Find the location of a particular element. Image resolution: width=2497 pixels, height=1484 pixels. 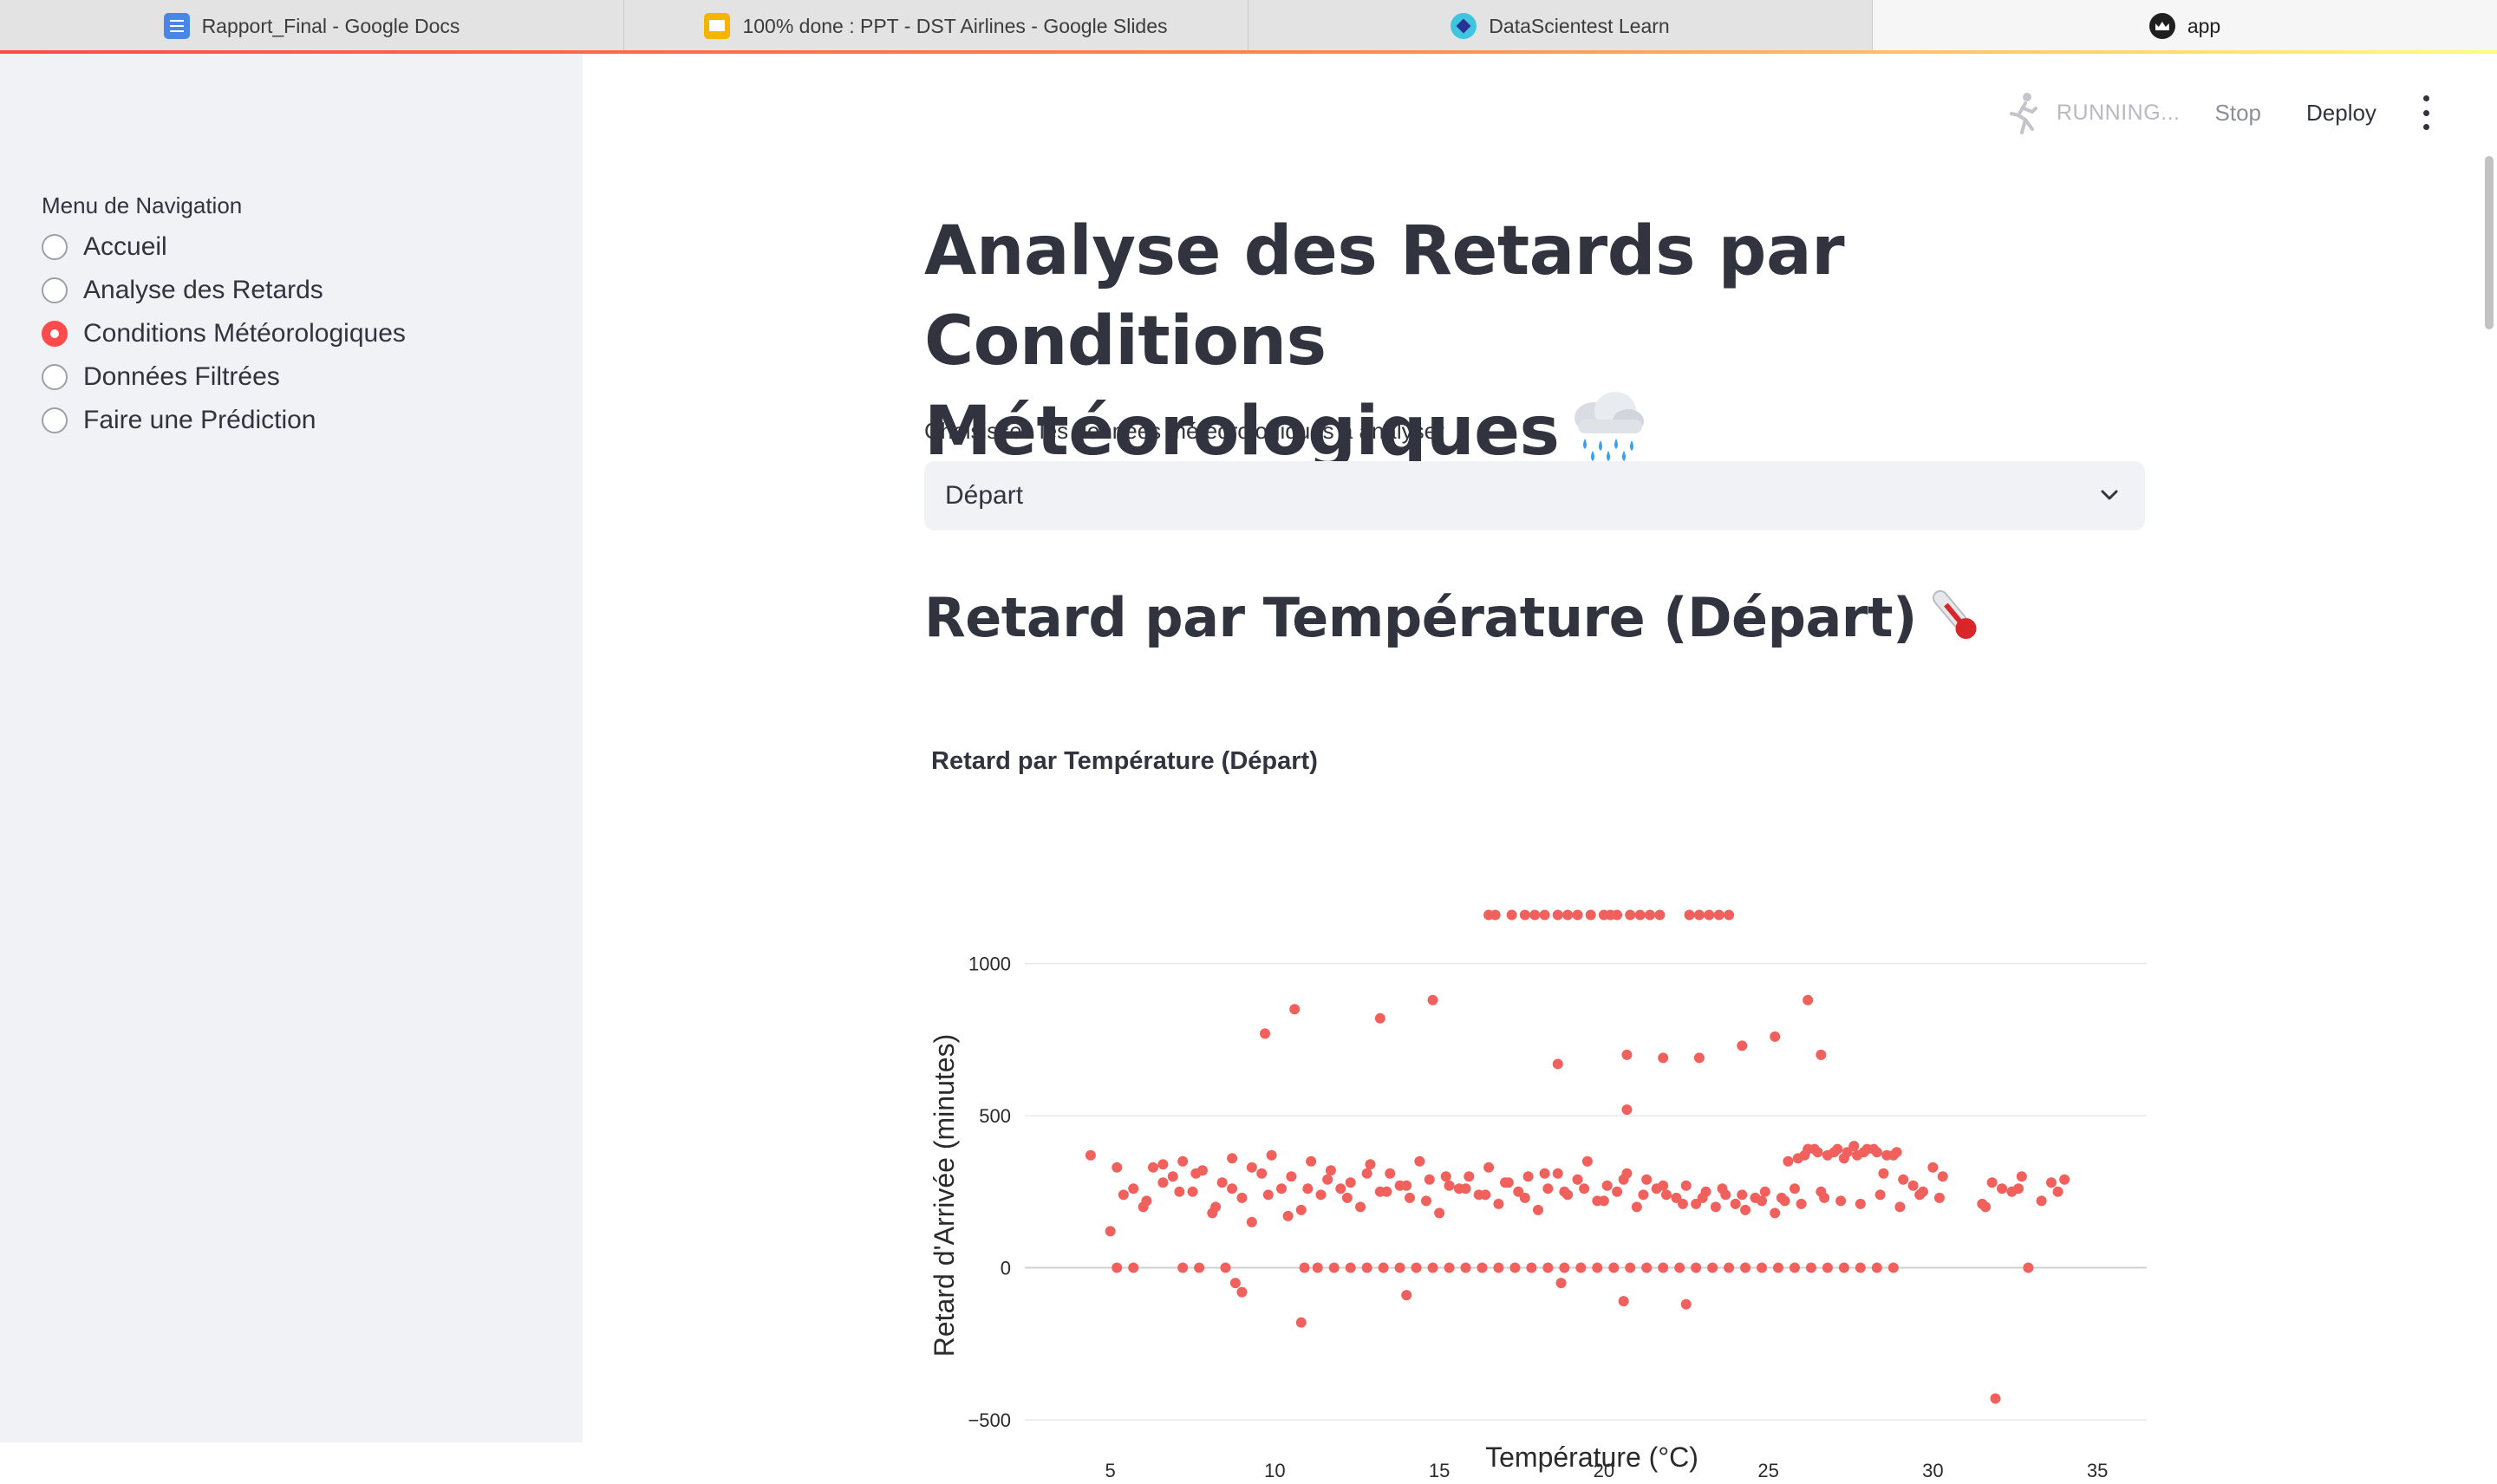

section-title: Retard par Température (Départ) is located at coordinates (1454, 616).